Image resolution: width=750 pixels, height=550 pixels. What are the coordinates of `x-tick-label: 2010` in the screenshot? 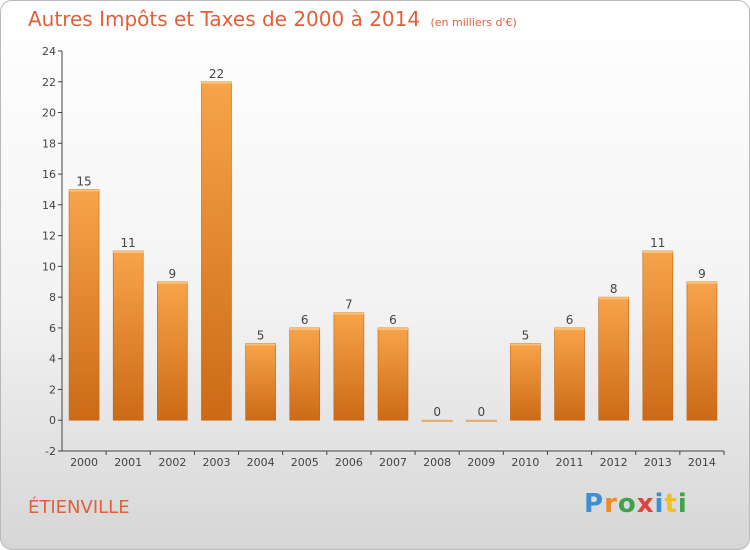 It's located at (525, 462).